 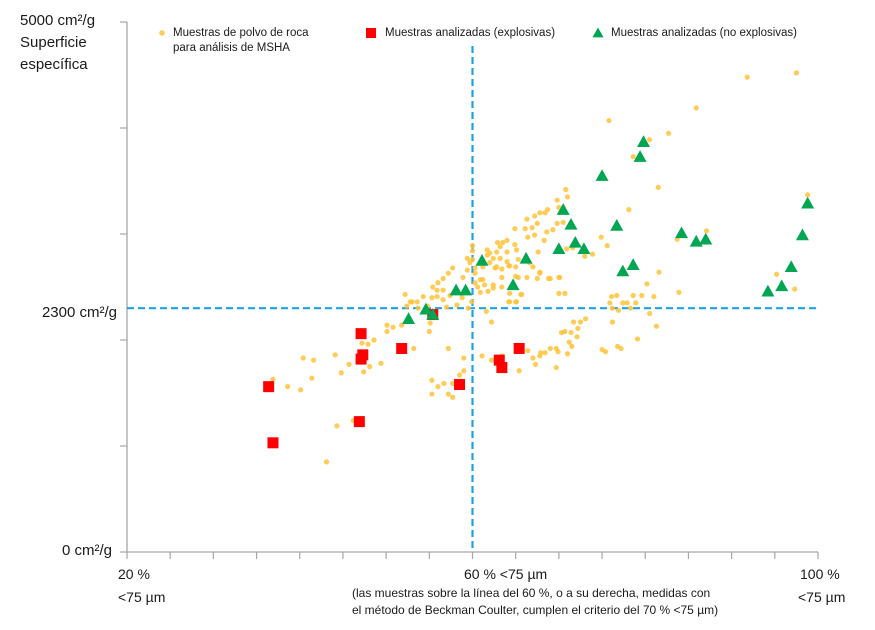 I want to click on x-tick-label-left-unit: <75 µm, so click(x=142, y=597).